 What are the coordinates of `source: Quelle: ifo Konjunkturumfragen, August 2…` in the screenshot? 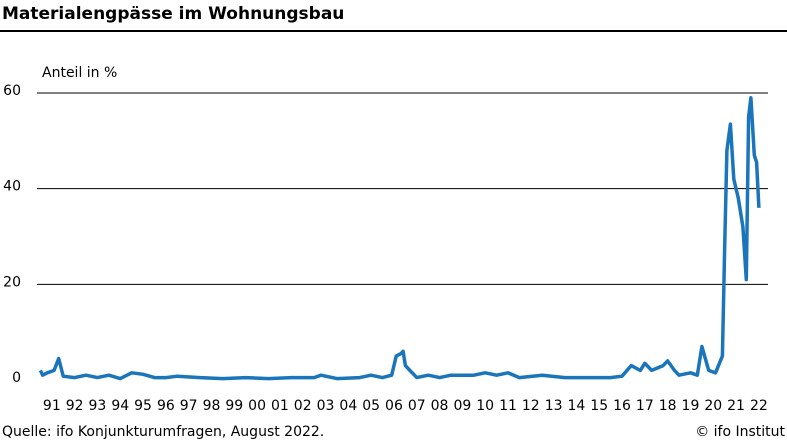 It's located at (163, 432).